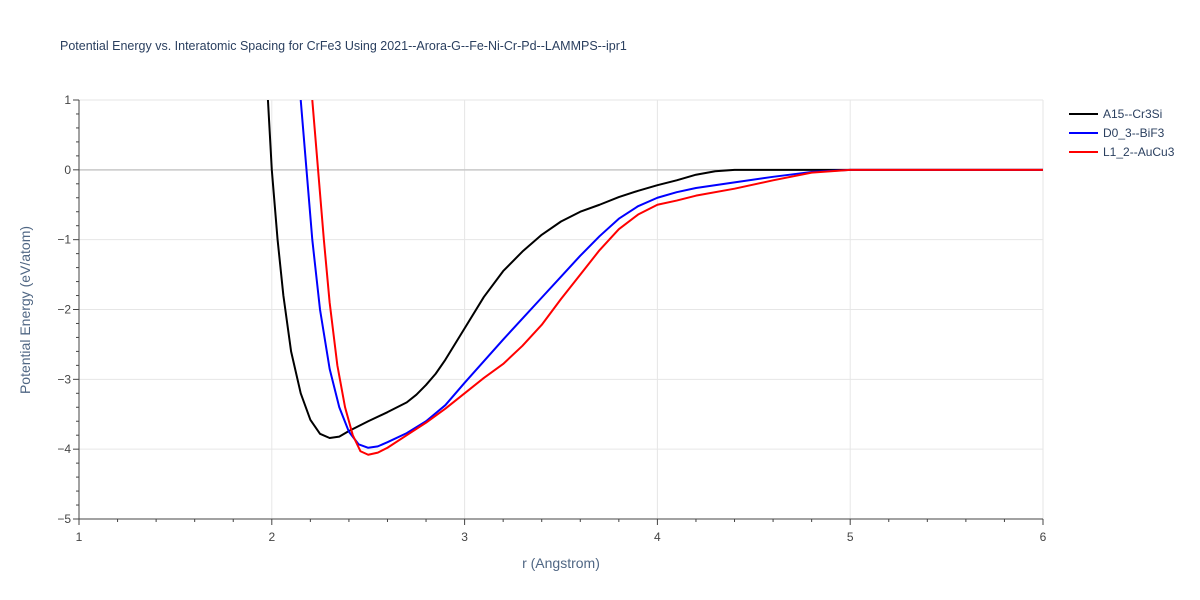 The width and height of the screenshot is (1200, 600). What do you see at coordinates (67, 100) in the screenshot?
I see `y-tick-label: 1` at bounding box center [67, 100].